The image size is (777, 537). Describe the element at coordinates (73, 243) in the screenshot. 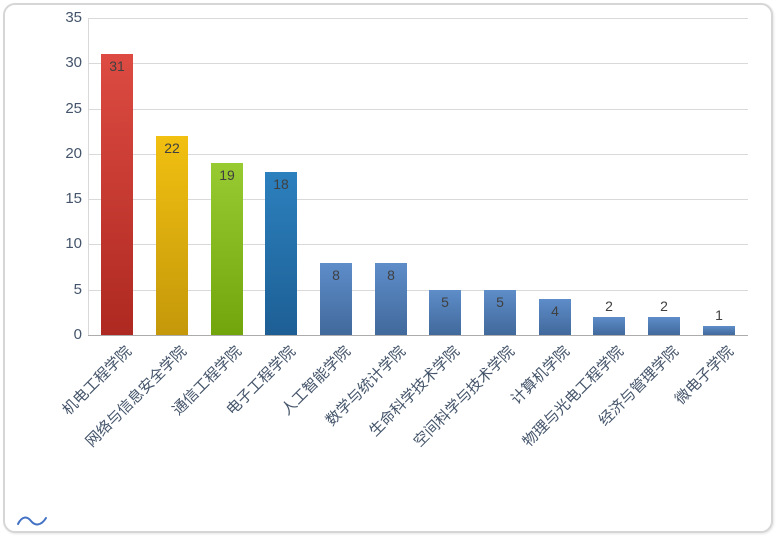

I see `y-axis-tick-label: 10` at that location.